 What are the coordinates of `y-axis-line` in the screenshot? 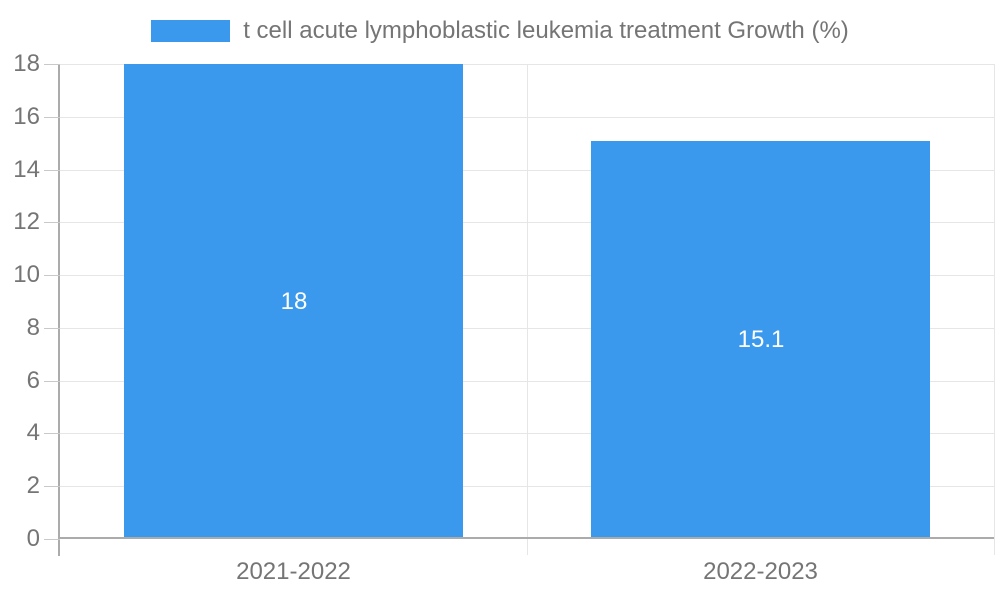 It's located at (59, 310).